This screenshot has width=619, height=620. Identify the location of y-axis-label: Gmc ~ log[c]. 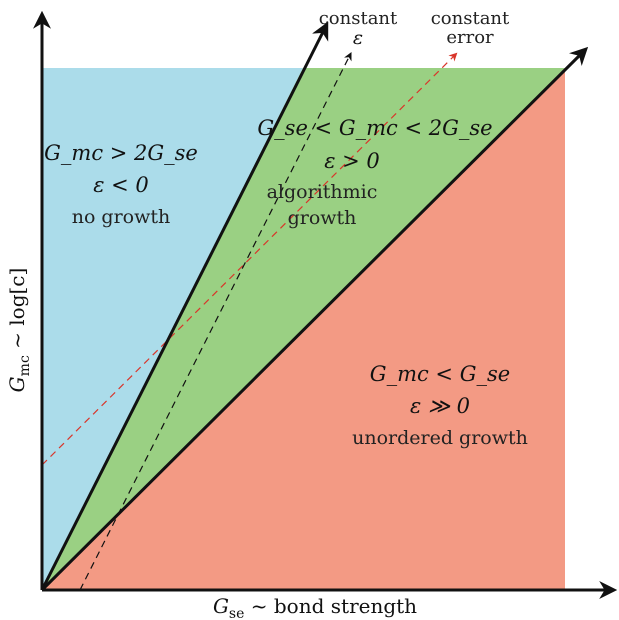
(19, 330).